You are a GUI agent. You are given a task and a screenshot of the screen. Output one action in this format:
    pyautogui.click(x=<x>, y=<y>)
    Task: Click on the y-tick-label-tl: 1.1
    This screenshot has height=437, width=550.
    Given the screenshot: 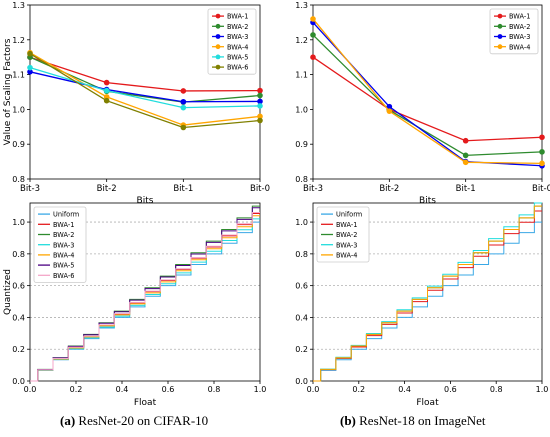 What is the action you would take?
    pyautogui.click(x=18, y=75)
    